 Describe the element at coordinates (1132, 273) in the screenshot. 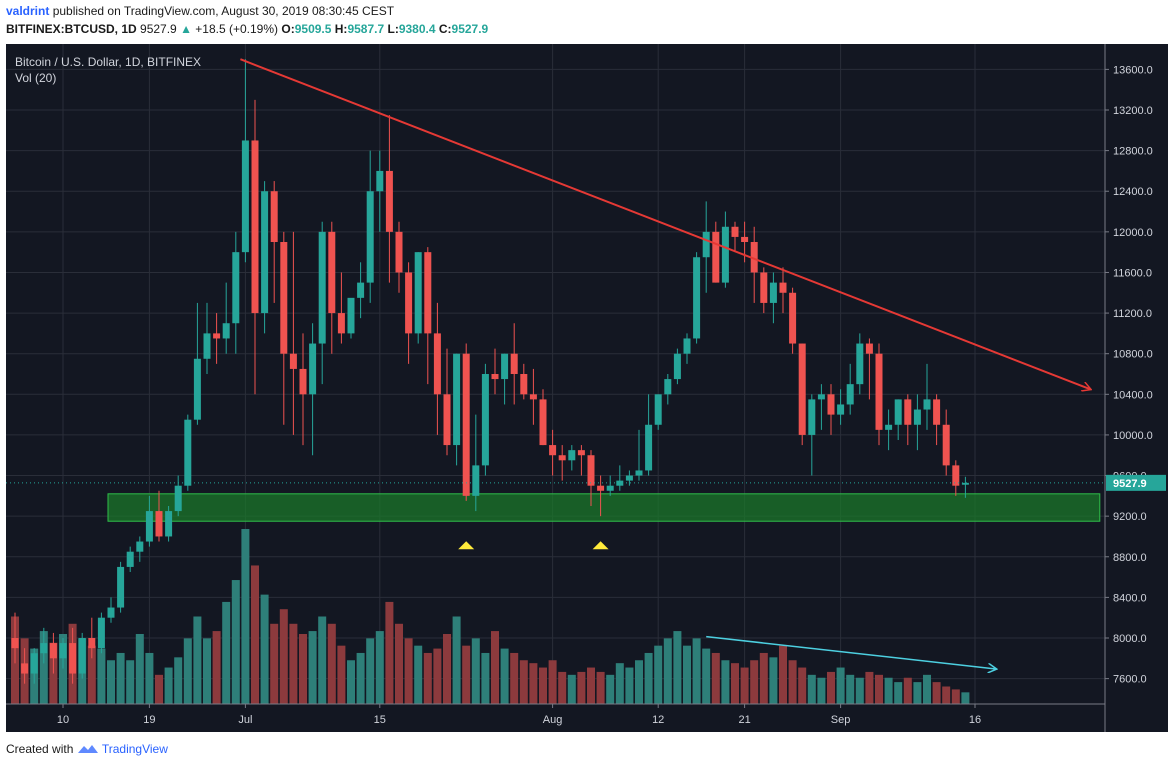

I see `price-tick-label: 11600.0` at that location.